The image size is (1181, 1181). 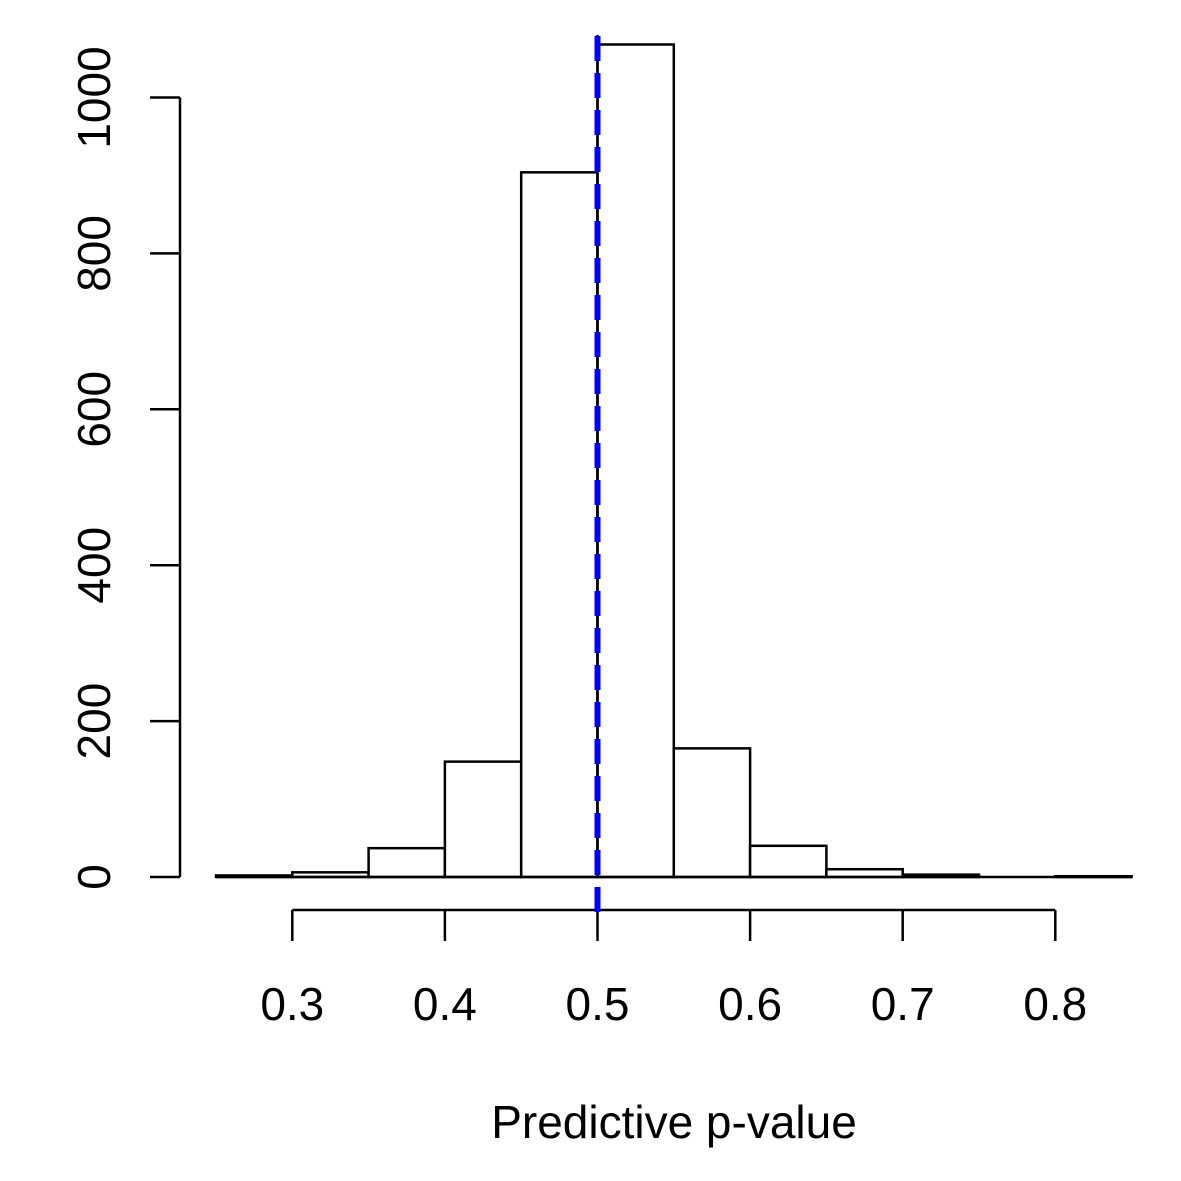 I want to click on y-axis: 0 200 400 600 800 1000, so click(x=125, y=468).